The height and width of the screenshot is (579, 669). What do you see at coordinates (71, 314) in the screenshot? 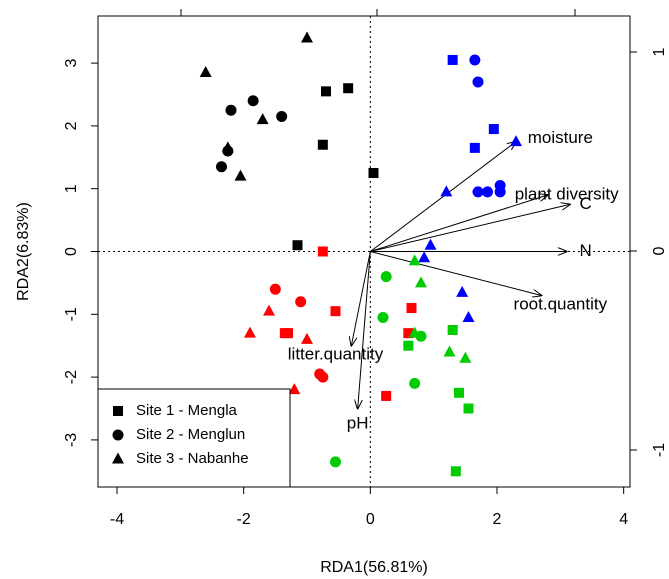
I see `y-tick-label: -1` at bounding box center [71, 314].